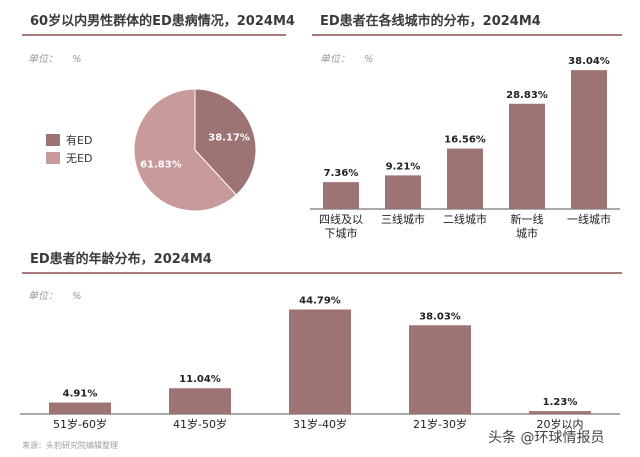 The width and height of the screenshot is (640, 457). I want to click on pie-unit-text: 单位：, so click(43, 59).